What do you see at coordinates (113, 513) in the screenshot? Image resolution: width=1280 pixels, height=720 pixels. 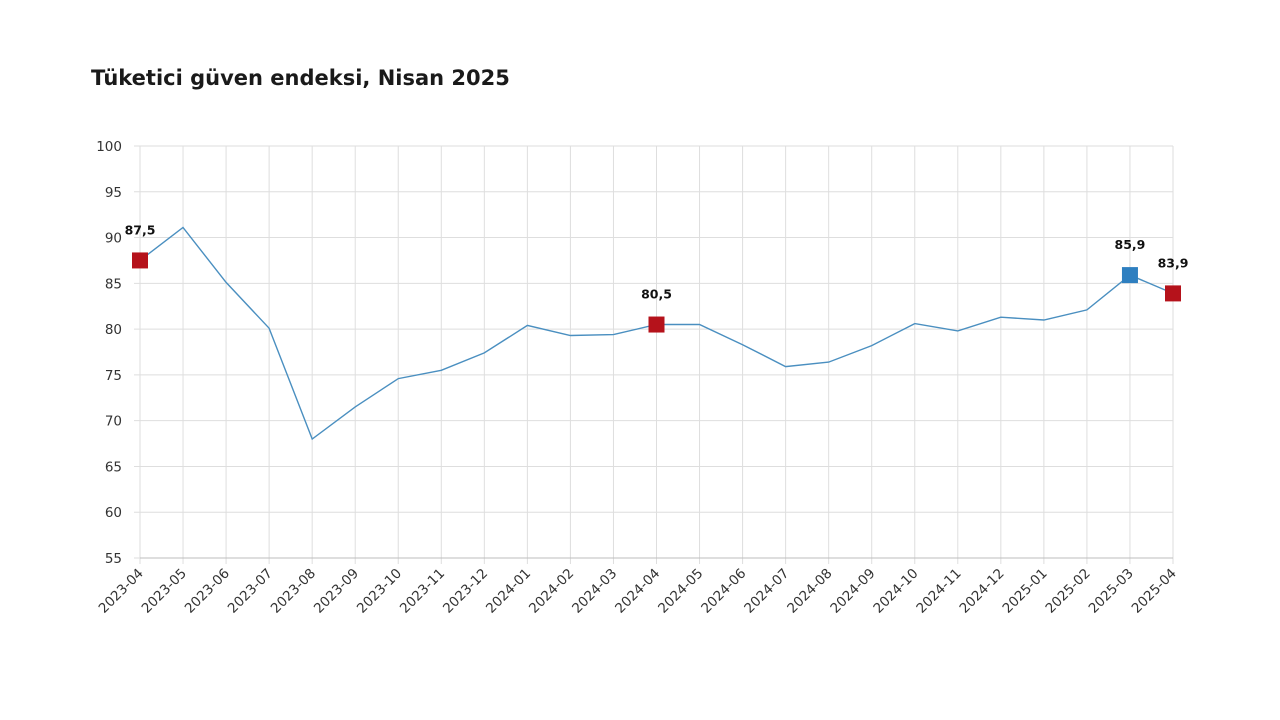 I see `y-tick-label: 60` at bounding box center [113, 513].